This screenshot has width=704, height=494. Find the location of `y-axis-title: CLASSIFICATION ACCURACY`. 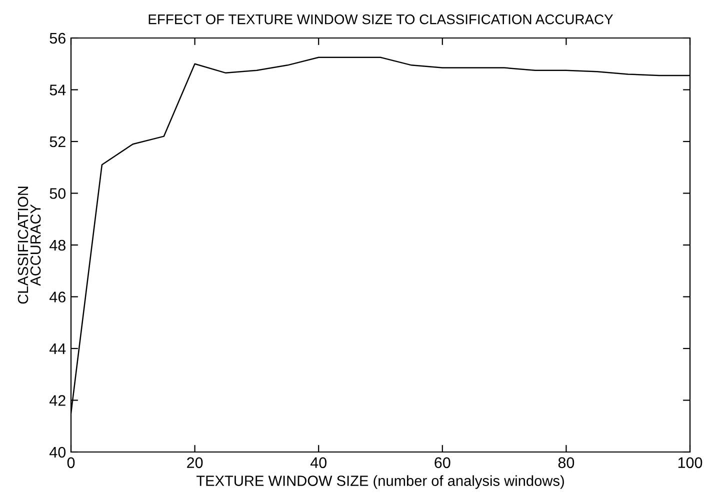

y-axis-title: CLASSIFICATION ACCURACY is located at coordinates (29, 245).